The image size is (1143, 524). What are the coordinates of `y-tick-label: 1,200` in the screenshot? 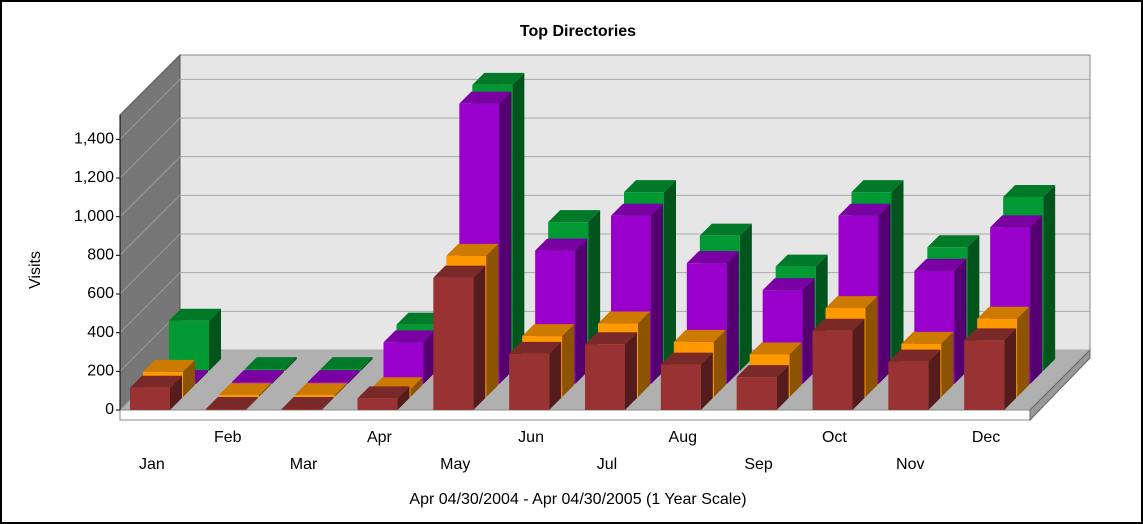 It's located at (94, 177).